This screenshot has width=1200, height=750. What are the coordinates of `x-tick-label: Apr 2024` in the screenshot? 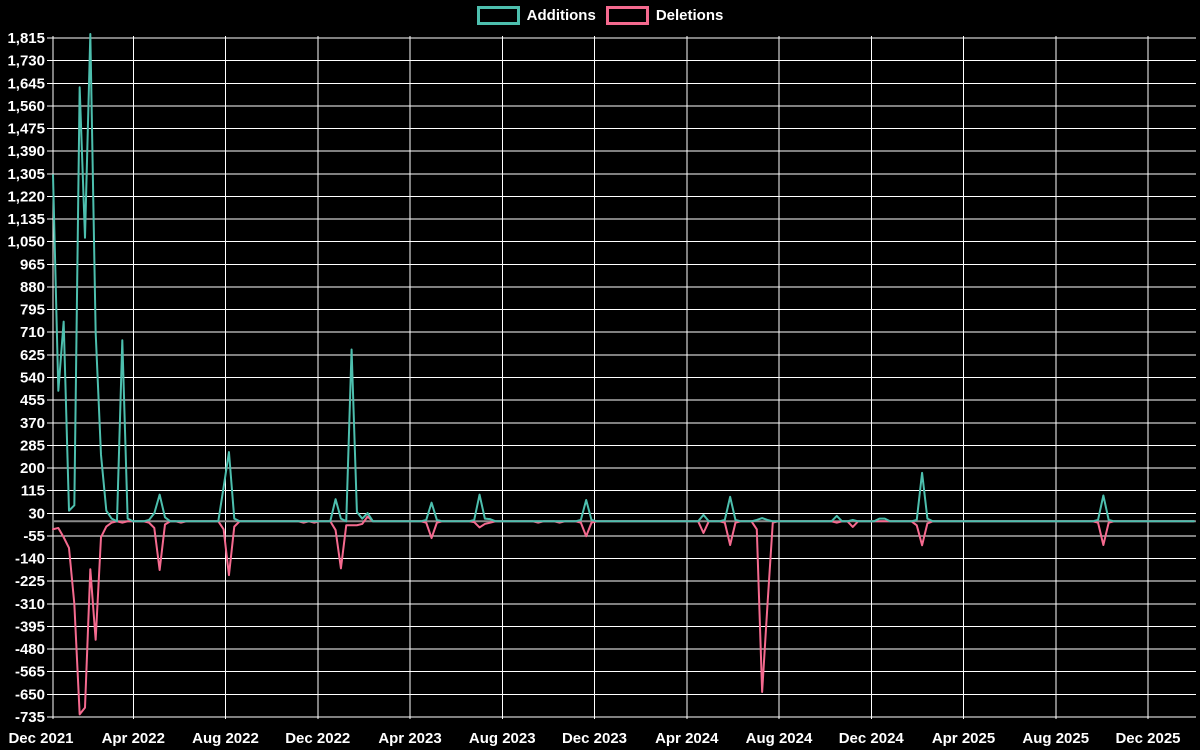 It's located at (687, 738).